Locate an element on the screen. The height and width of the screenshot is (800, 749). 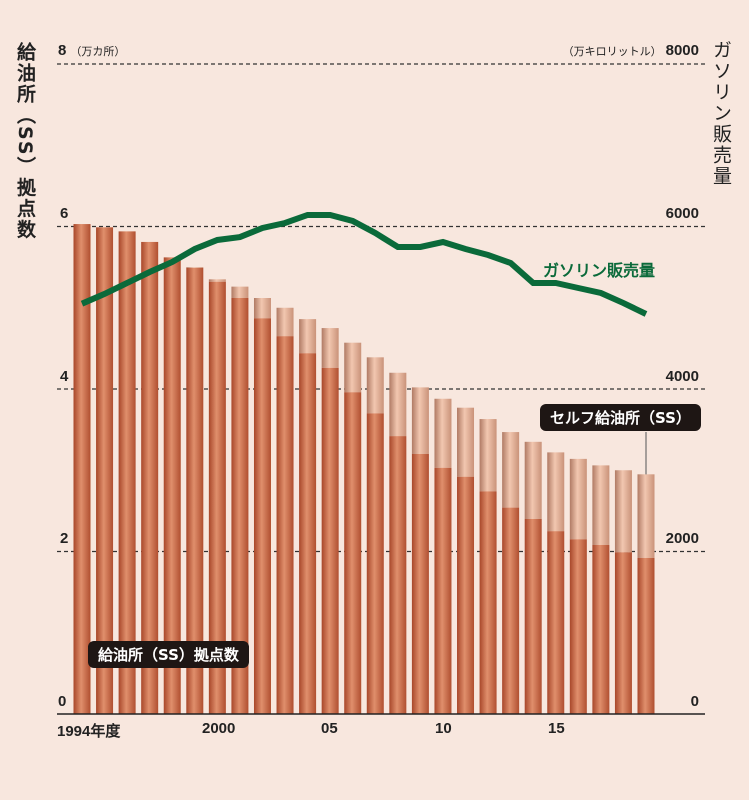
legend-self-ss: セルフ給油所（SS） is located at coordinates (620, 417).